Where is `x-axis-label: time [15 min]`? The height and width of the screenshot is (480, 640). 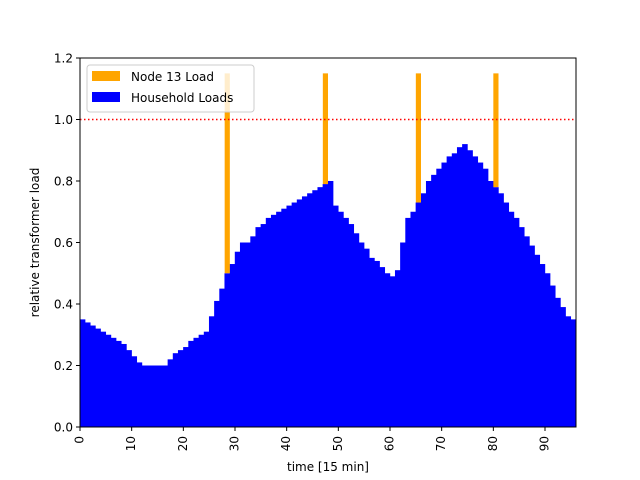 x-axis-label: time [15 min] is located at coordinates (328, 467).